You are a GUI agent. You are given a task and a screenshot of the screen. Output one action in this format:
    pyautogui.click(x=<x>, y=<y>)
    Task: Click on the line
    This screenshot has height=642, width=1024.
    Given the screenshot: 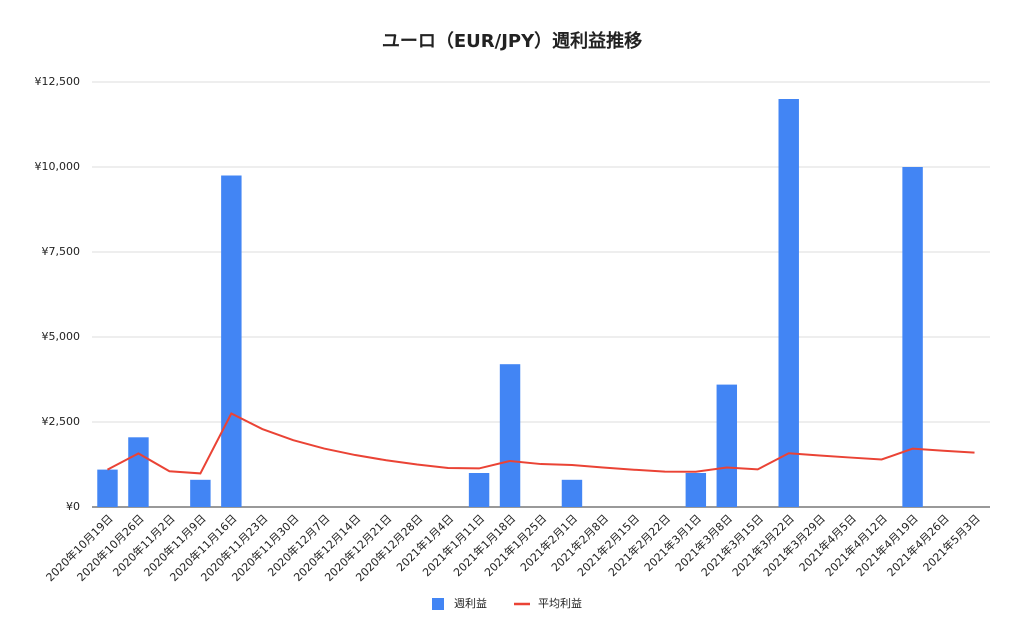 What is the action you would take?
    pyautogui.click(x=541, y=443)
    